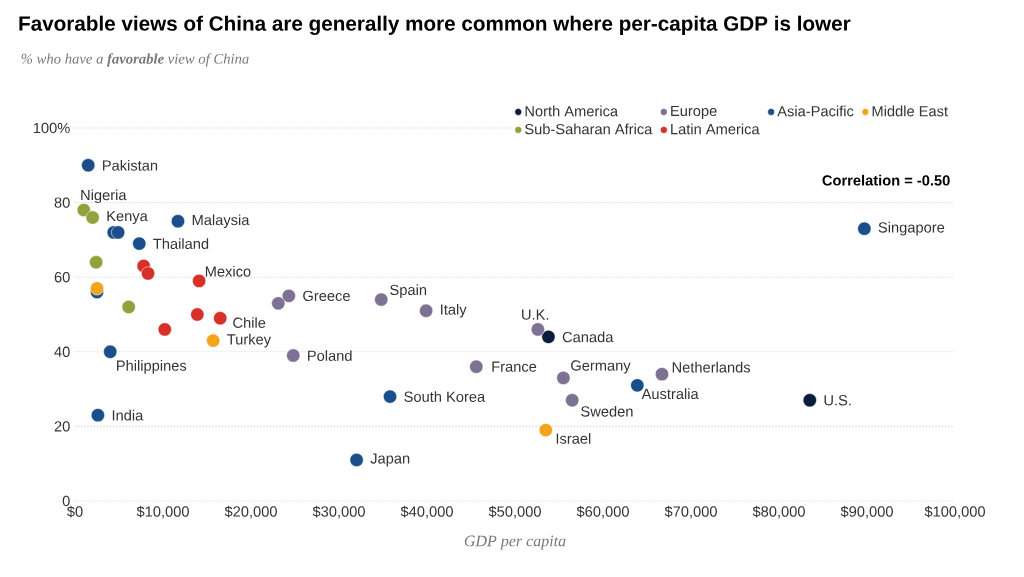  I want to click on annotation: Philippines, so click(152, 367).